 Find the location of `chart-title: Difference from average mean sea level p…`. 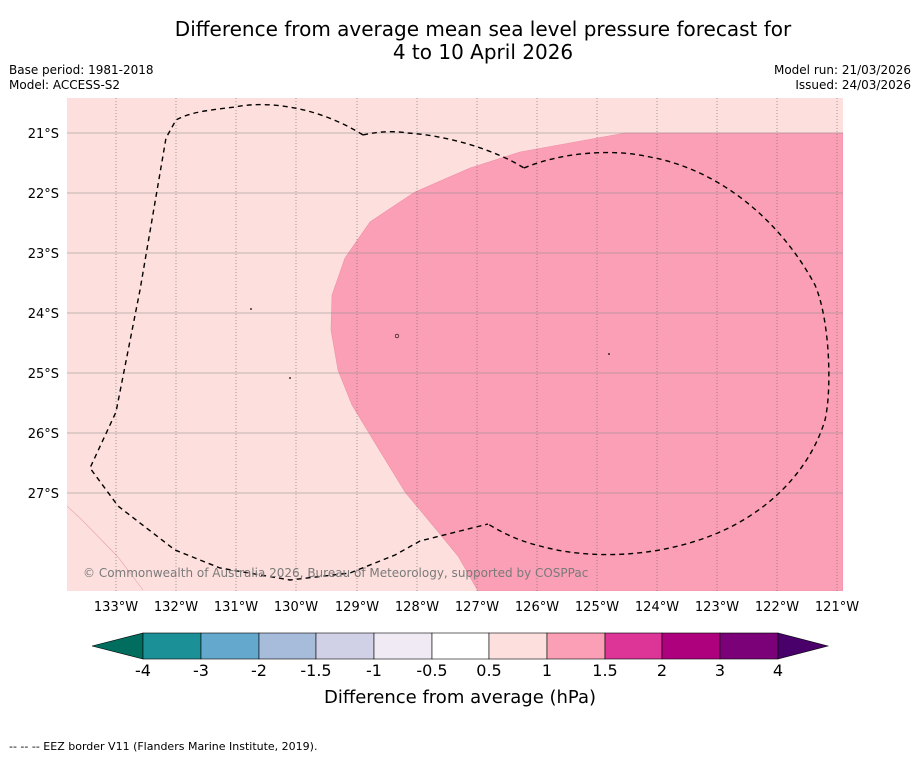

chart-title: Difference from average mean sea level p… is located at coordinates (459, 41).